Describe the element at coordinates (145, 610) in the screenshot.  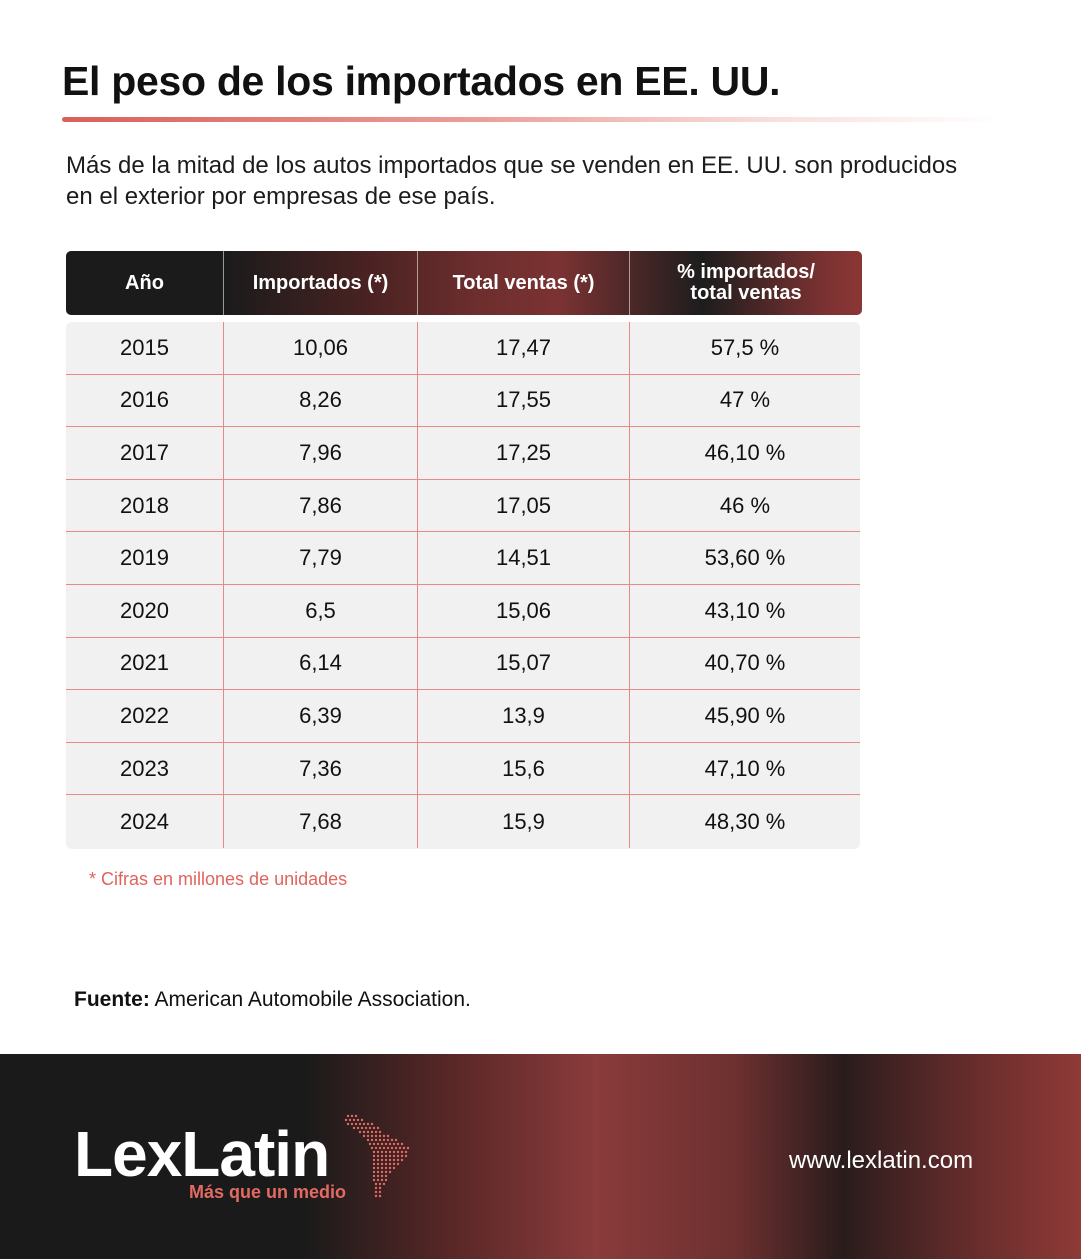
I see `cell-year: 2020` at that location.